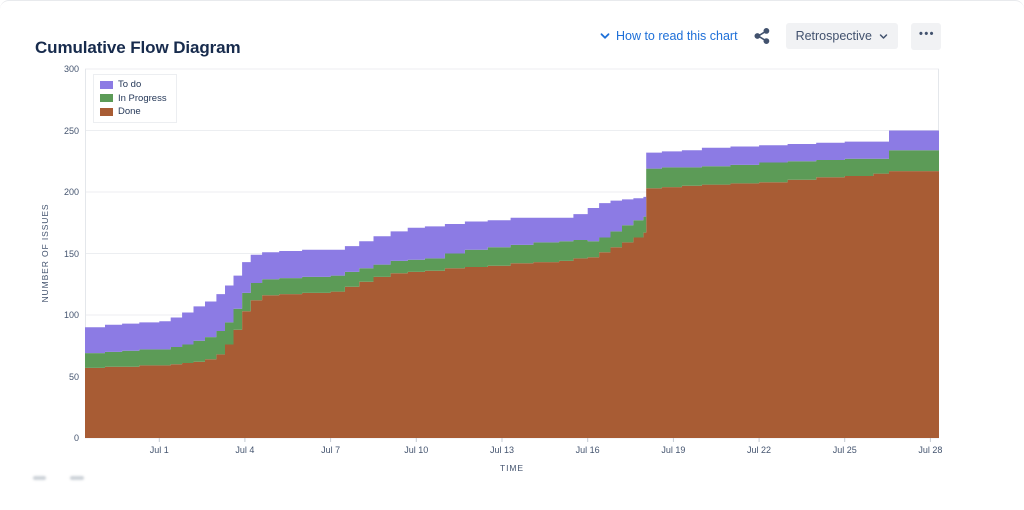 The image size is (1024, 510). I want to click on y-tick-label: 300, so click(71, 69).